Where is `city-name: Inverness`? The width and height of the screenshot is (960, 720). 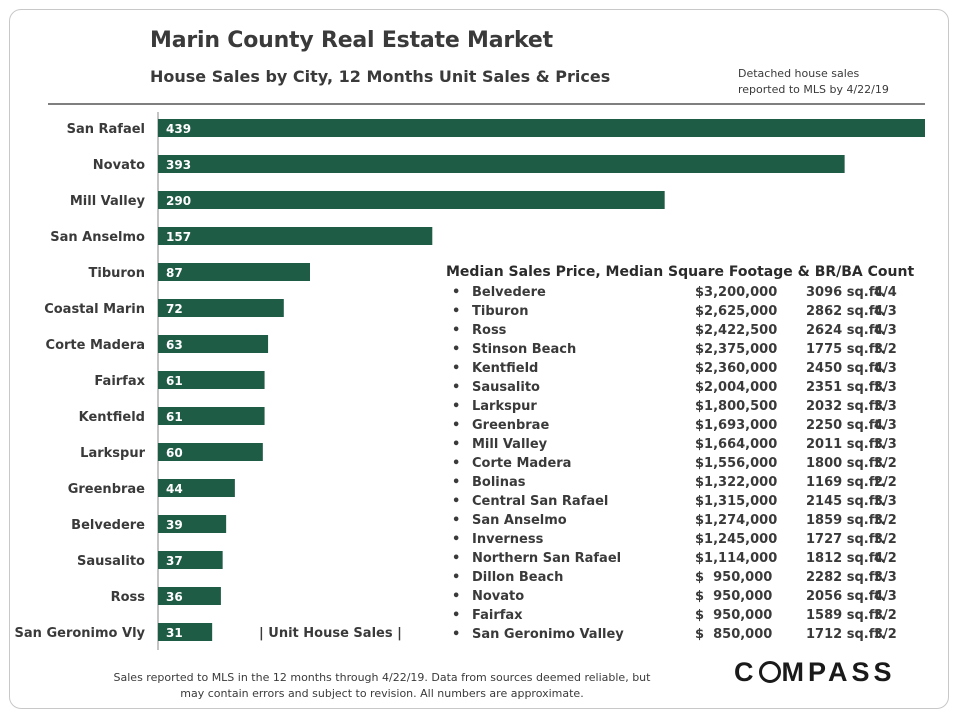
city-name: Inverness is located at coordinates (508, 539).